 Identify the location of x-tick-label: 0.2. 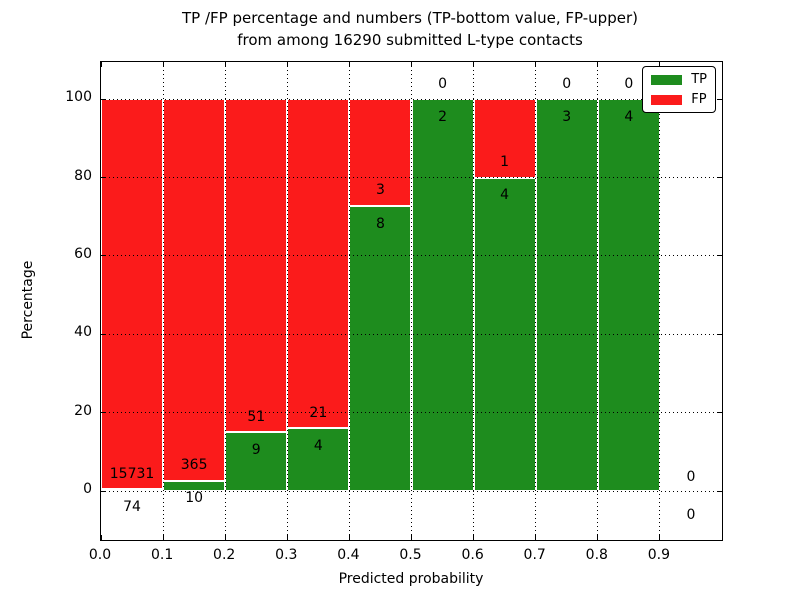
(224, 555).